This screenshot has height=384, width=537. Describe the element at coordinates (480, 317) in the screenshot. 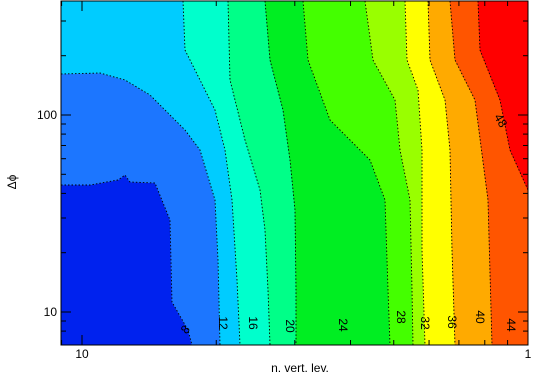

I see `contour-label-40: 40` at that location.